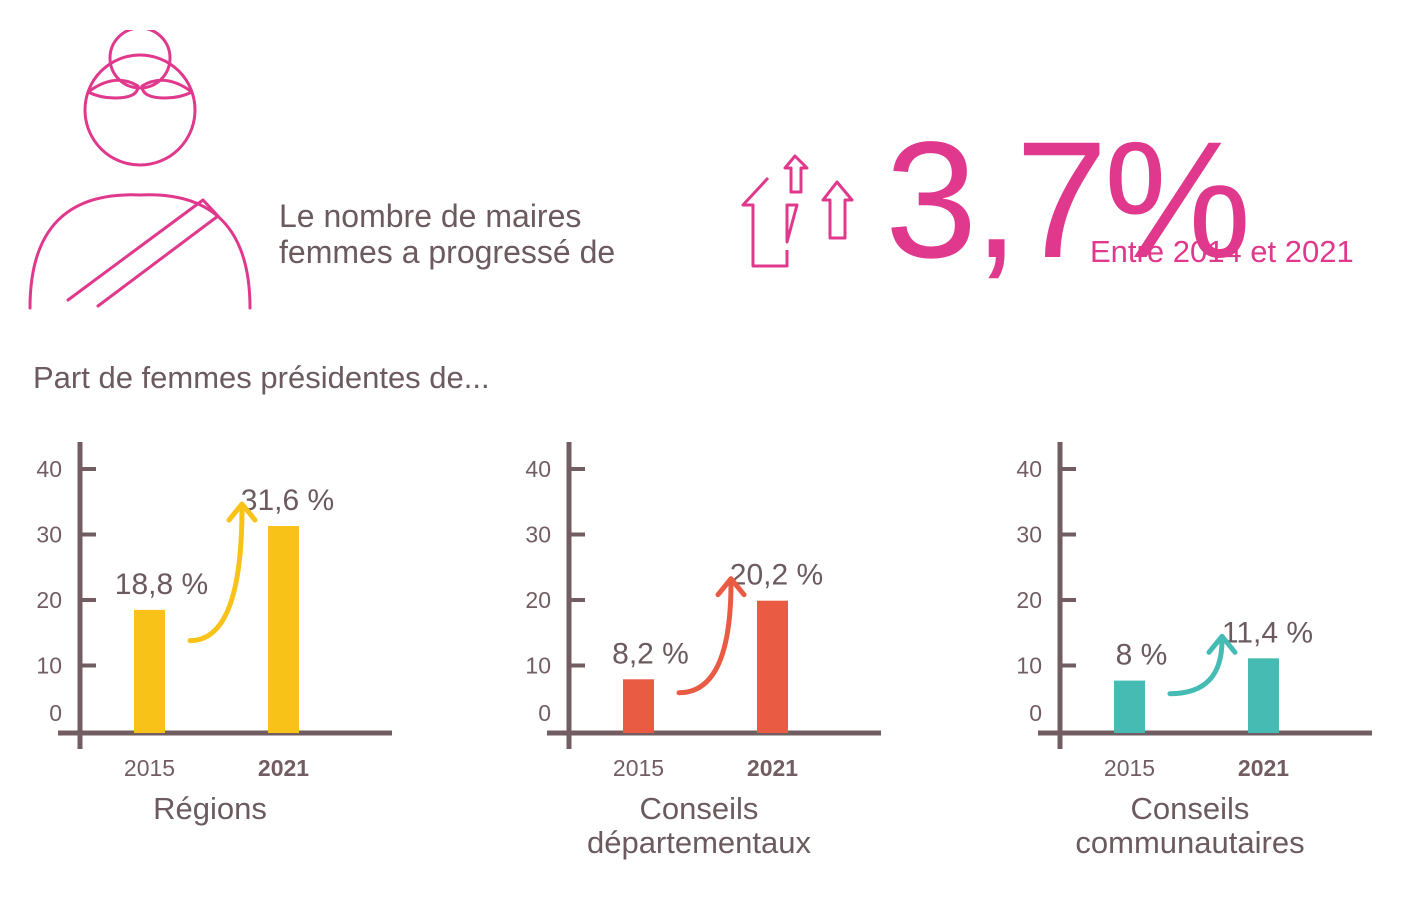  I want to click on chart-regions-plot: 0 10 20 30 40 18,8 % 2015 31,6 % 2021, so click(214, 611).